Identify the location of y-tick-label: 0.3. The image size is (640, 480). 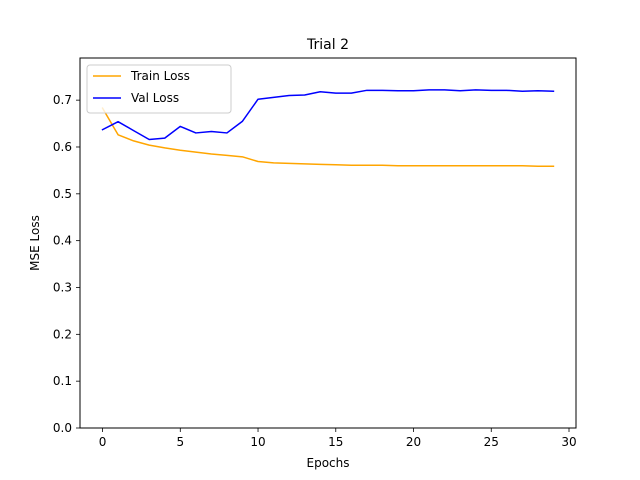
(62, 287).